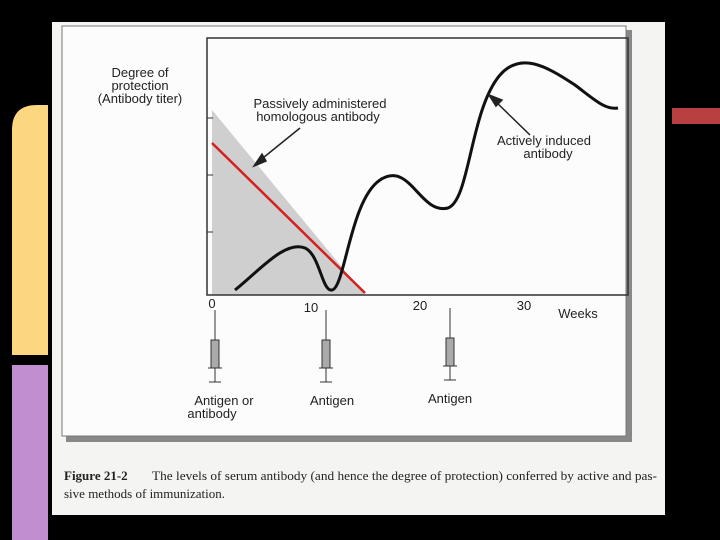 The image size is (720, 540). I want to click on passive-area, so click(288, 202).